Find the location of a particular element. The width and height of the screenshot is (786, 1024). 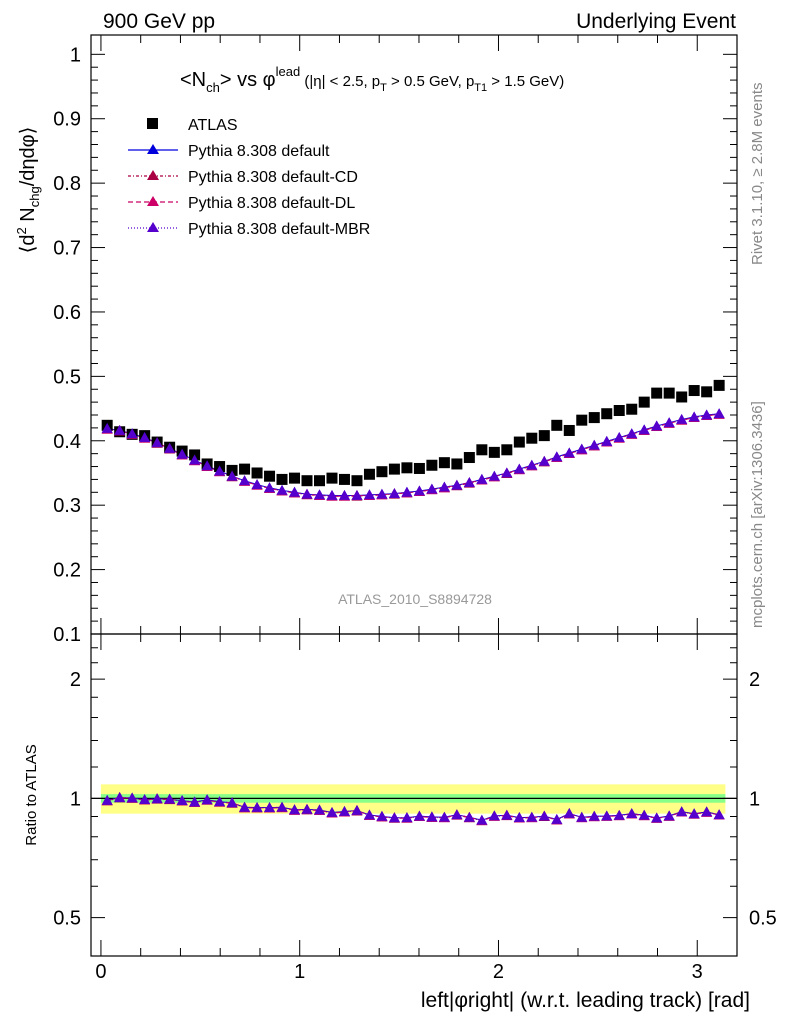

mcplots-label: mcplots.cern.ch [arXiv:1306.3436] is located at coordinates (757, 514).